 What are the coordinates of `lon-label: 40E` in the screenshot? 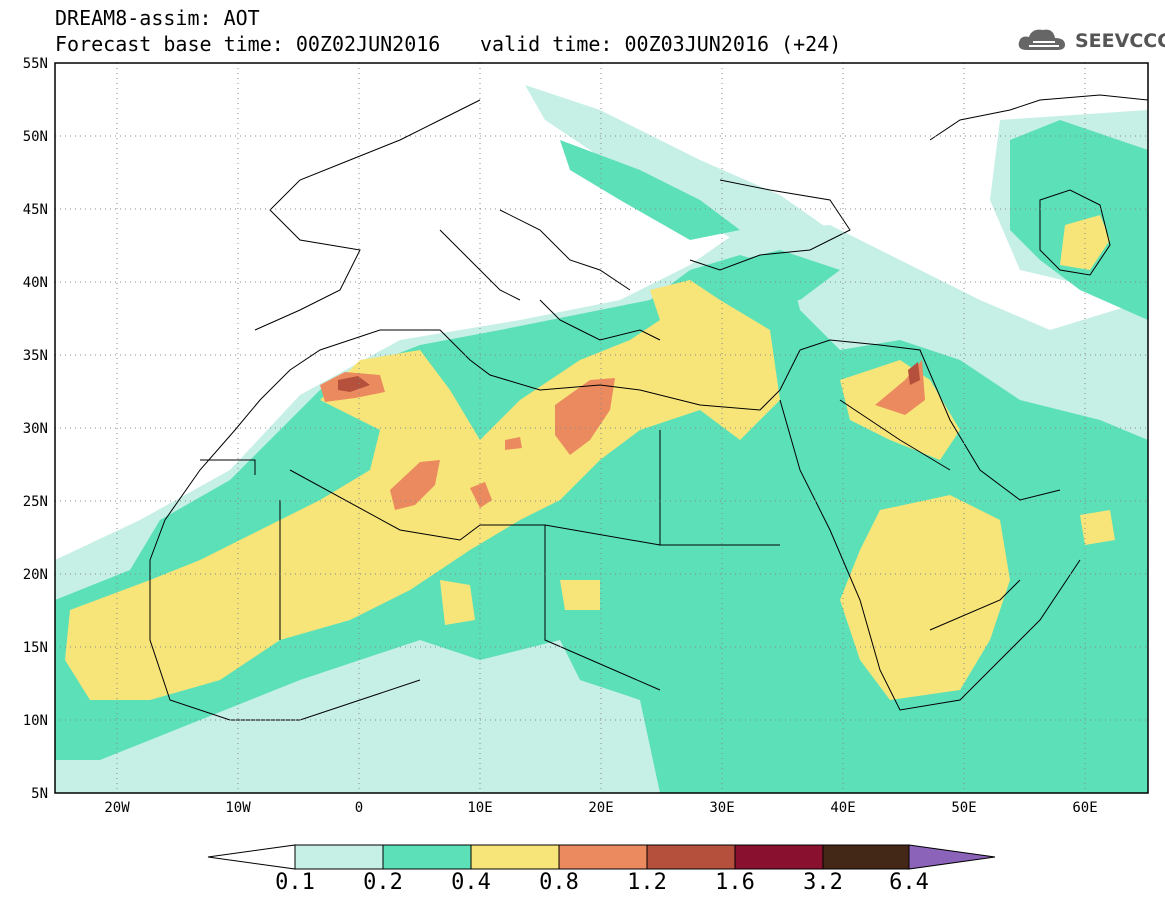 It's located at (842, 808).